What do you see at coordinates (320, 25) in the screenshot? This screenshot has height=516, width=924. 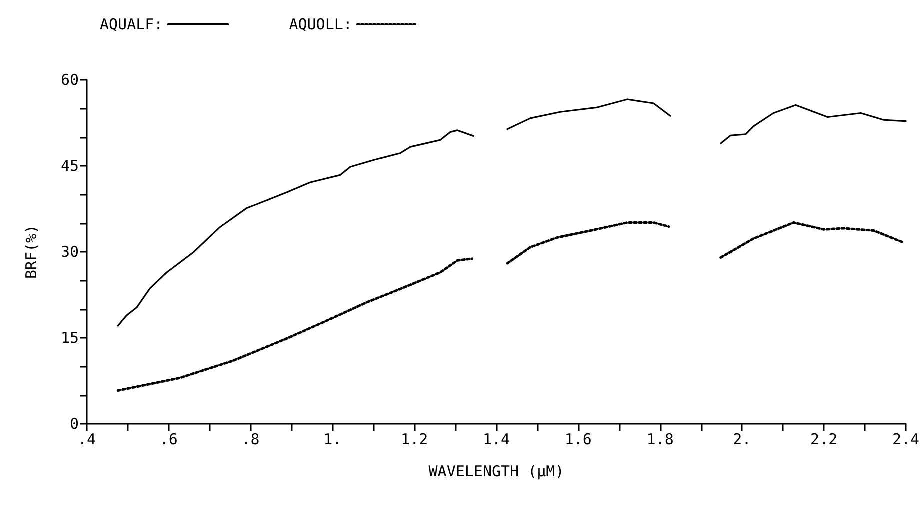 I see `legend-label: AQUOLL:` at bounding box center [320, 25].